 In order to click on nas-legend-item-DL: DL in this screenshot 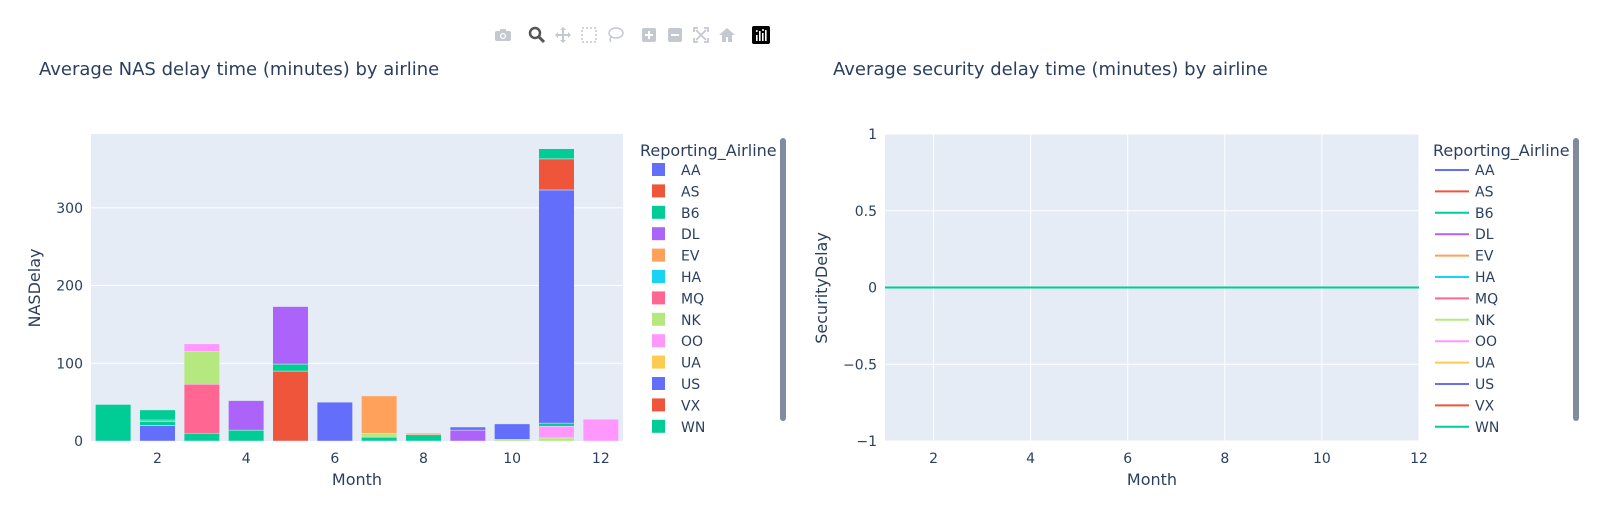, I will do `click(676, 235)`.